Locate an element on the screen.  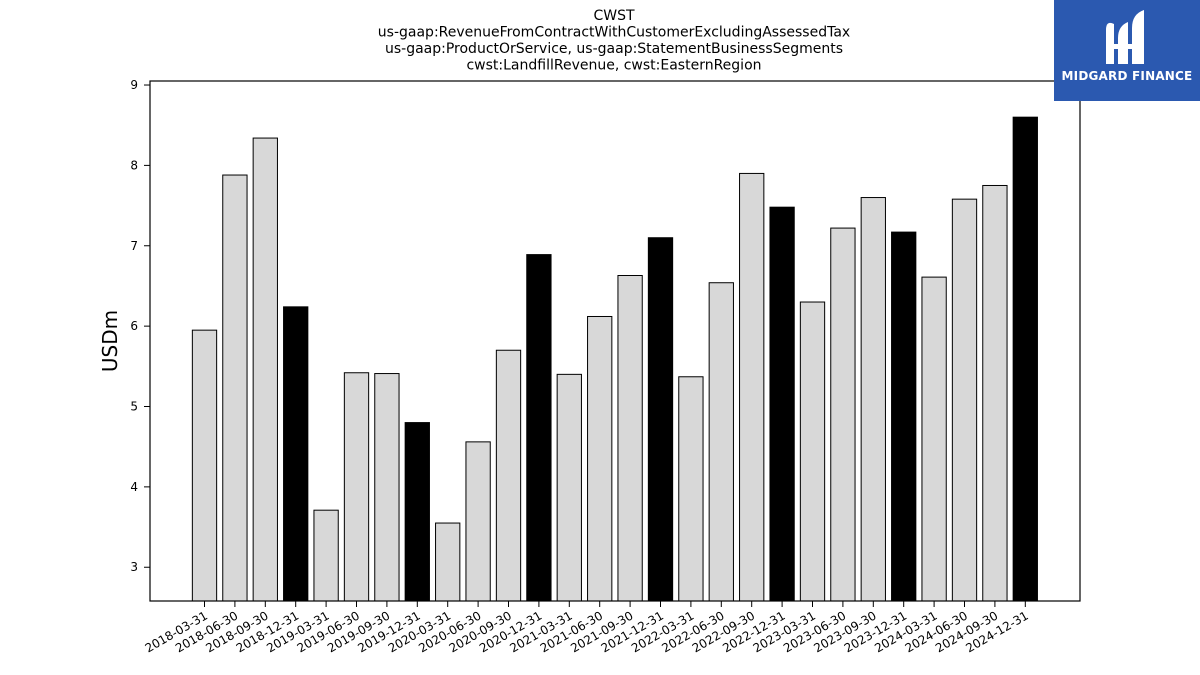
y-axis-label: USDm is located at coordinates (110, 341).